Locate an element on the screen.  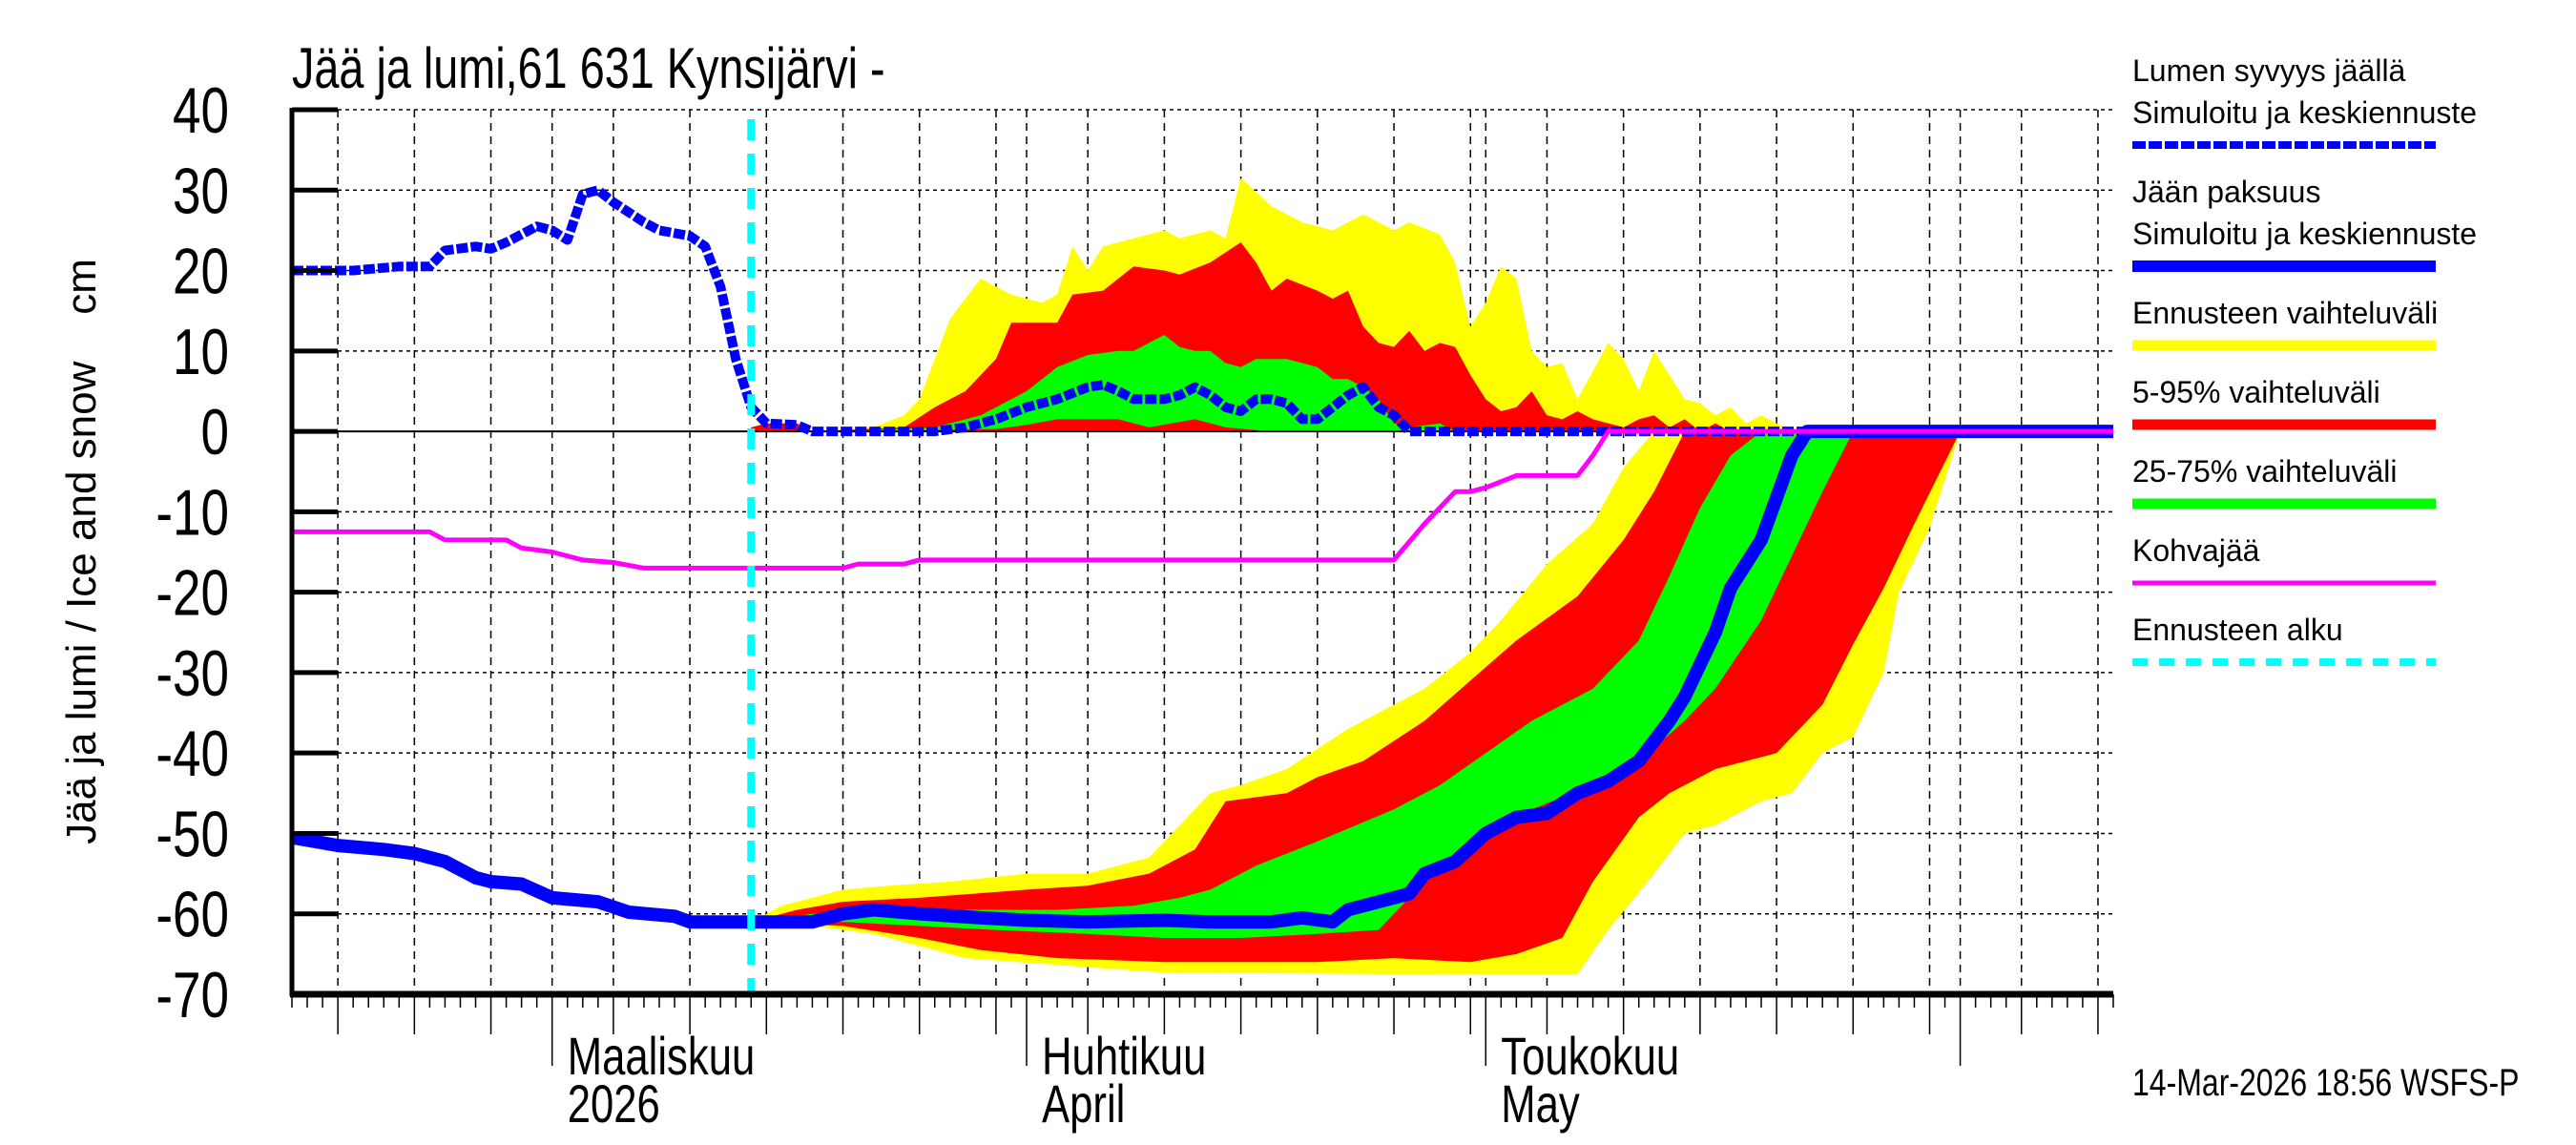
legend-label: 5-95% vaihteluväli is located at coordinates (2256, 392).